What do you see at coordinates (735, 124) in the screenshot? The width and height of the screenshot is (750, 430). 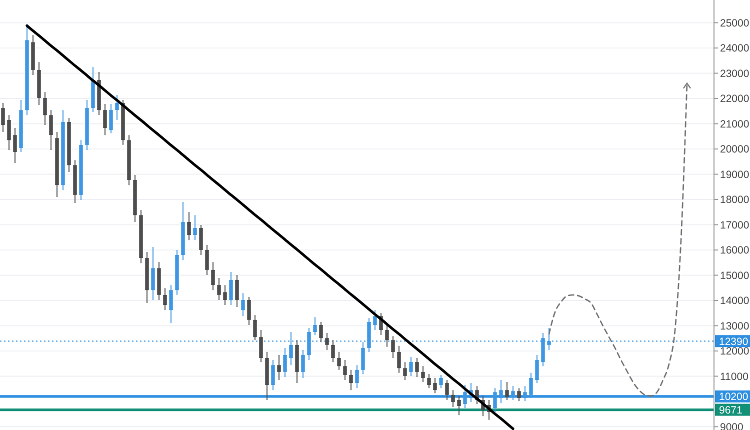 I see `y-tick-label: 21000` at bounding box center [735, 124].